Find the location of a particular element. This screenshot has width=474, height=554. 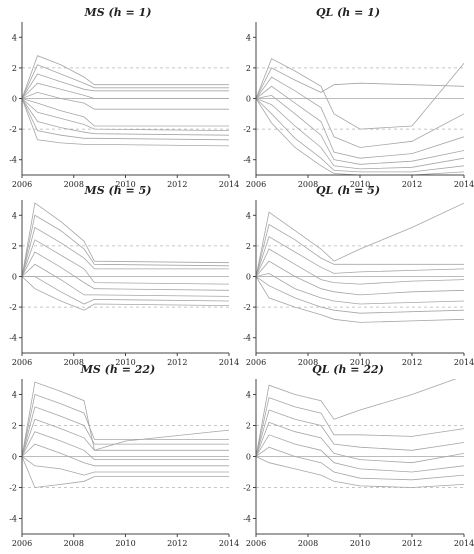

panel-title: MS (h = 5) is located at coordinates (118, 190).